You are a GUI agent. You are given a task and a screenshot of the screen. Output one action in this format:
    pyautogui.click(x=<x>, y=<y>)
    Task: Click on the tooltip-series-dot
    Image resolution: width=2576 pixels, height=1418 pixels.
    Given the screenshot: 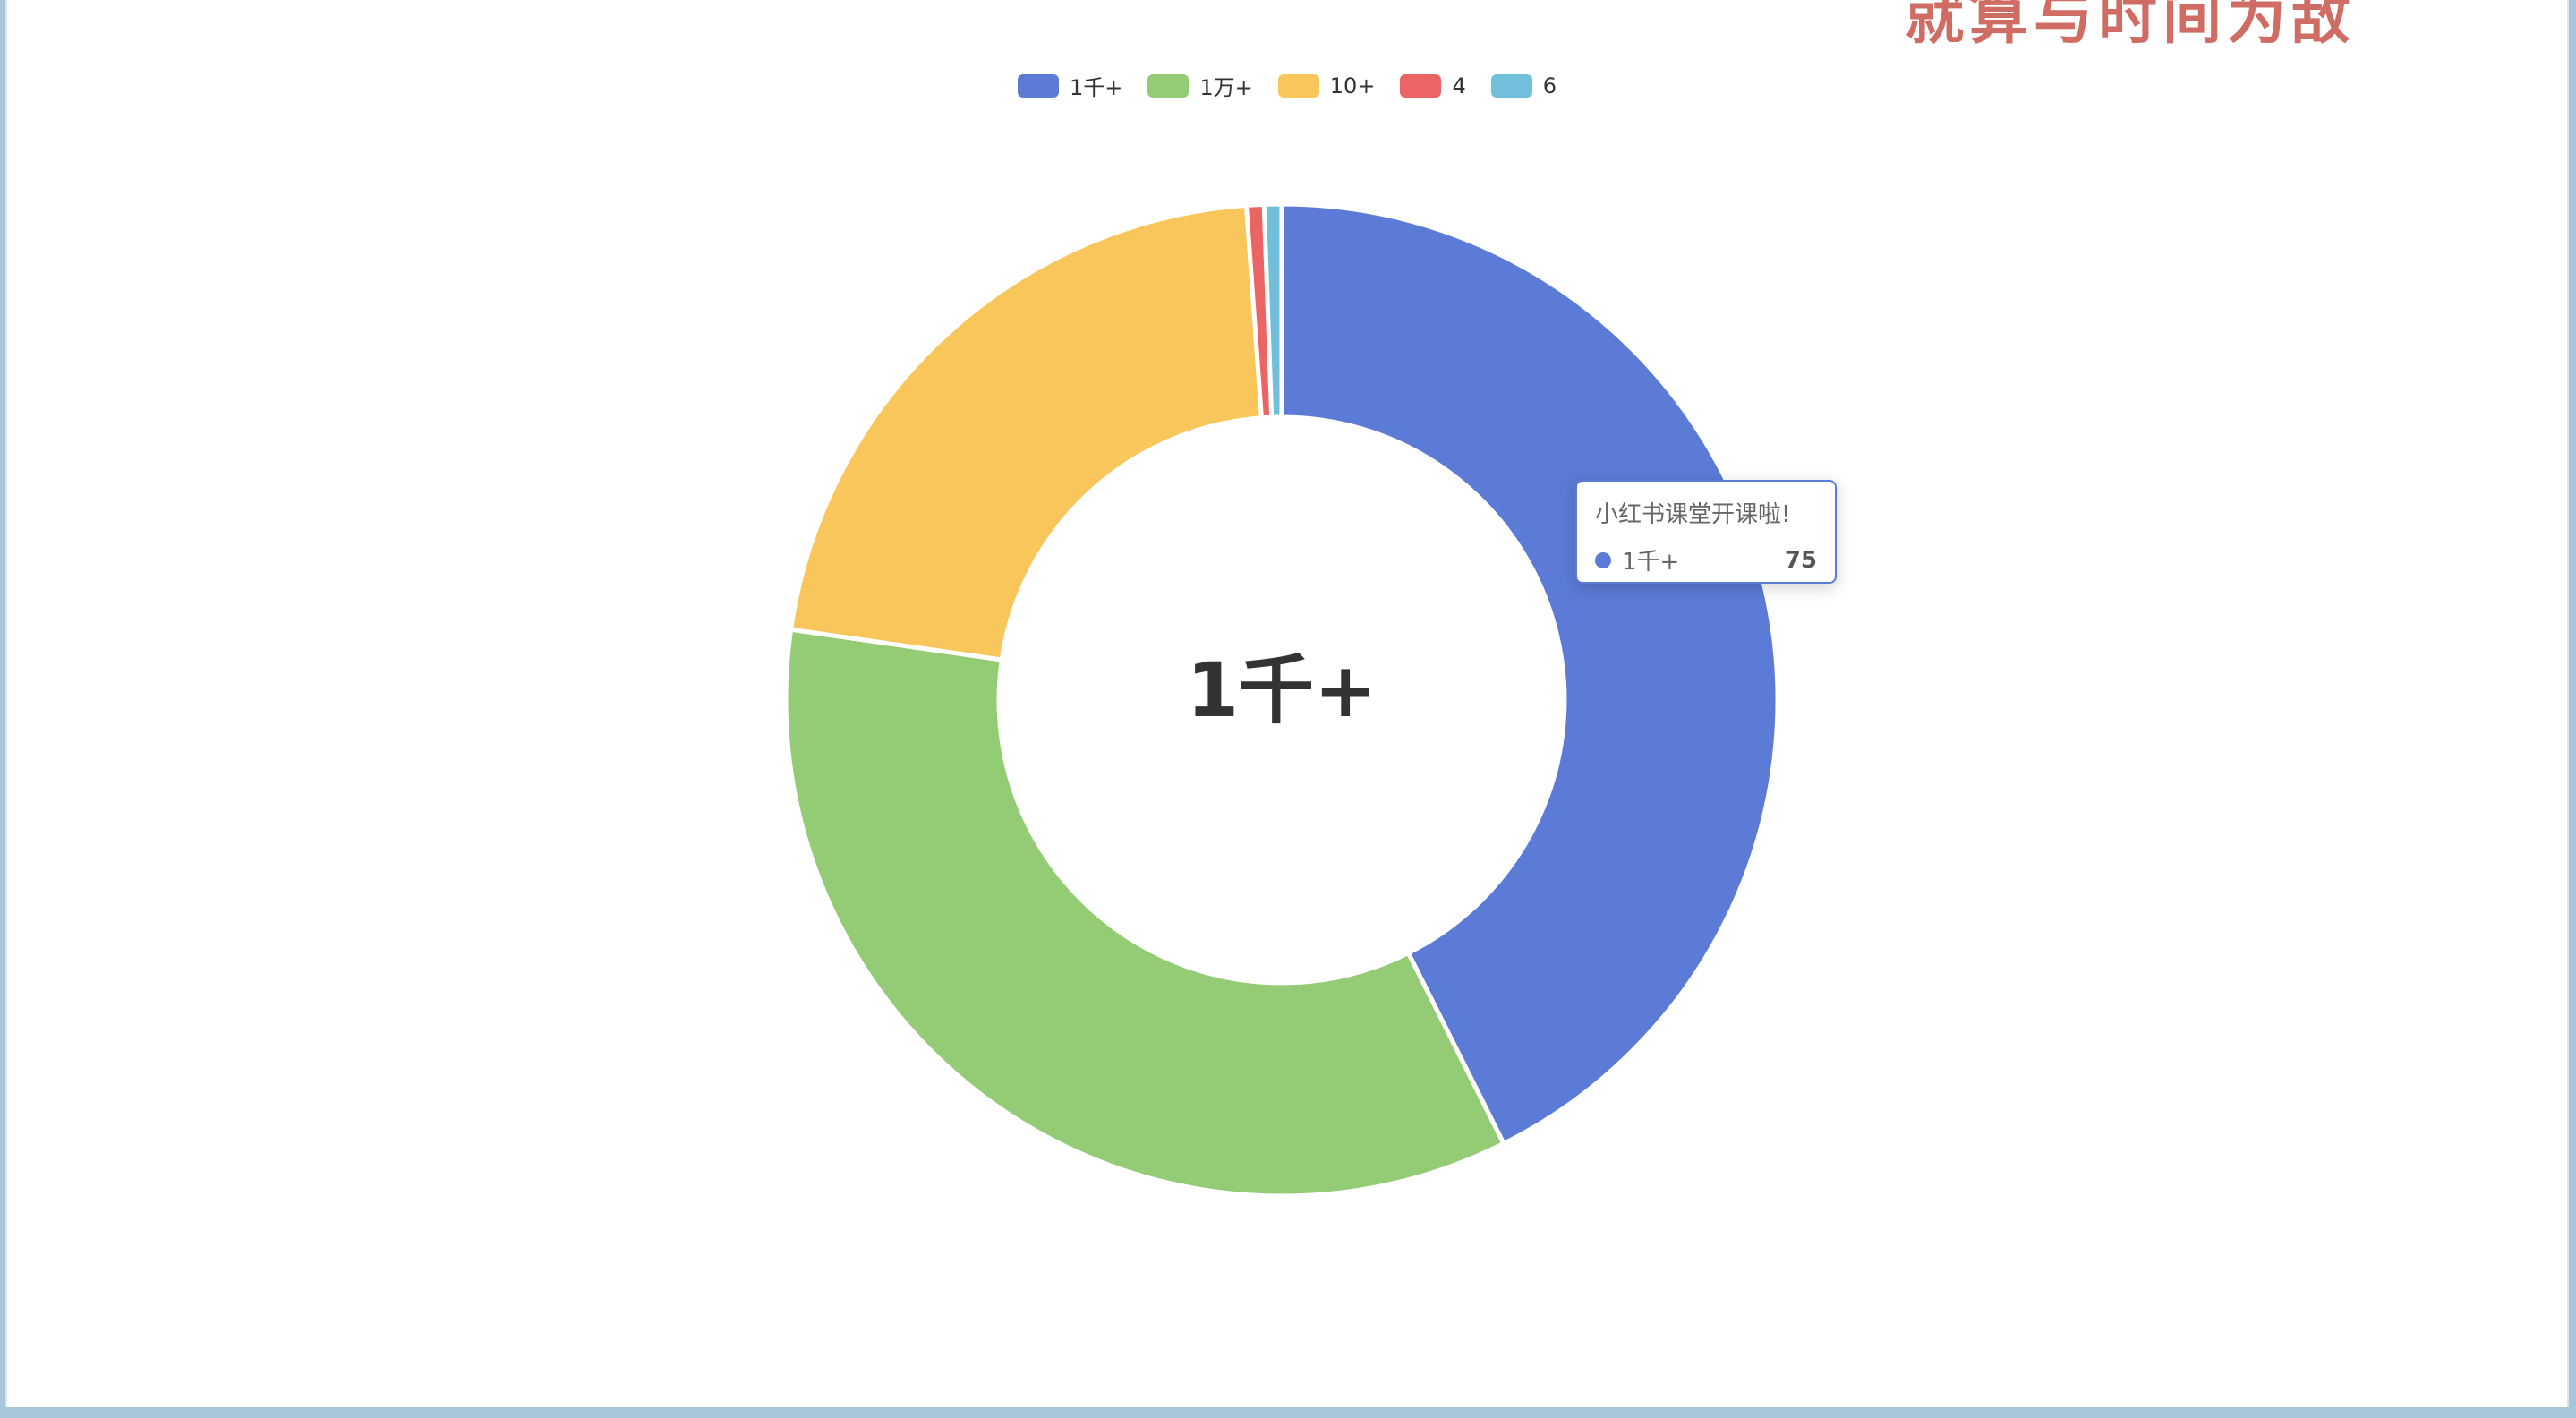 What is the action you would take?
    pyautogui.click(x=1603, y=559)
    